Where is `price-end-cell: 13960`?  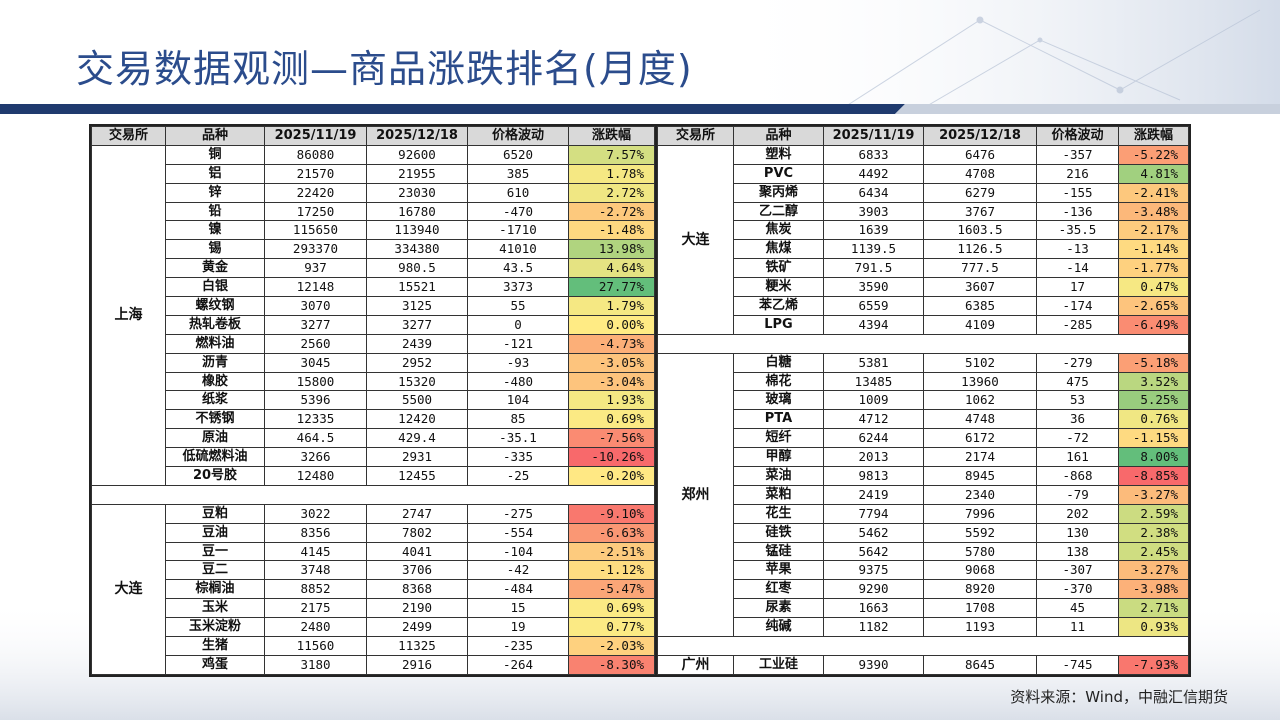 price-end-cell: 13960 is located at coordinates (980, 381).